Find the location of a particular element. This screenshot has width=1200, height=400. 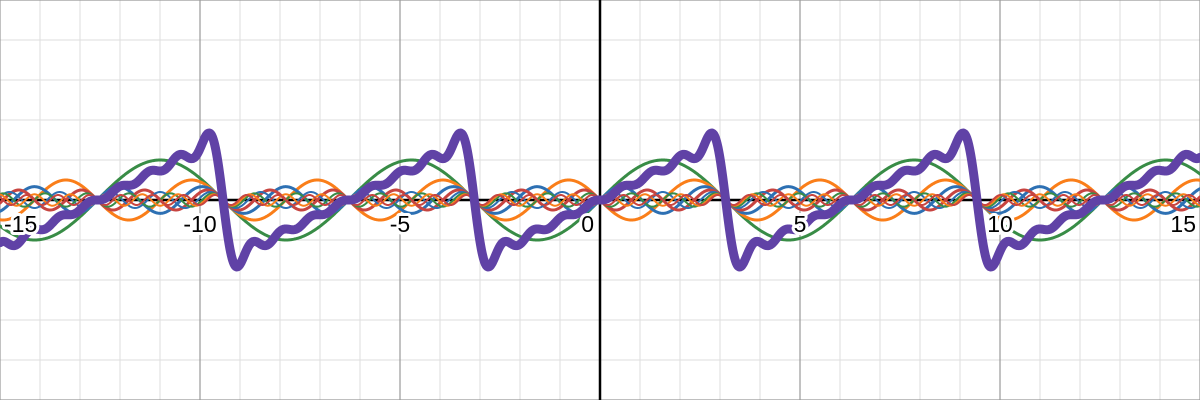

x-tick-labels: -15 -10 -5 0 5 10 15 is located at coordinates (600, 224).